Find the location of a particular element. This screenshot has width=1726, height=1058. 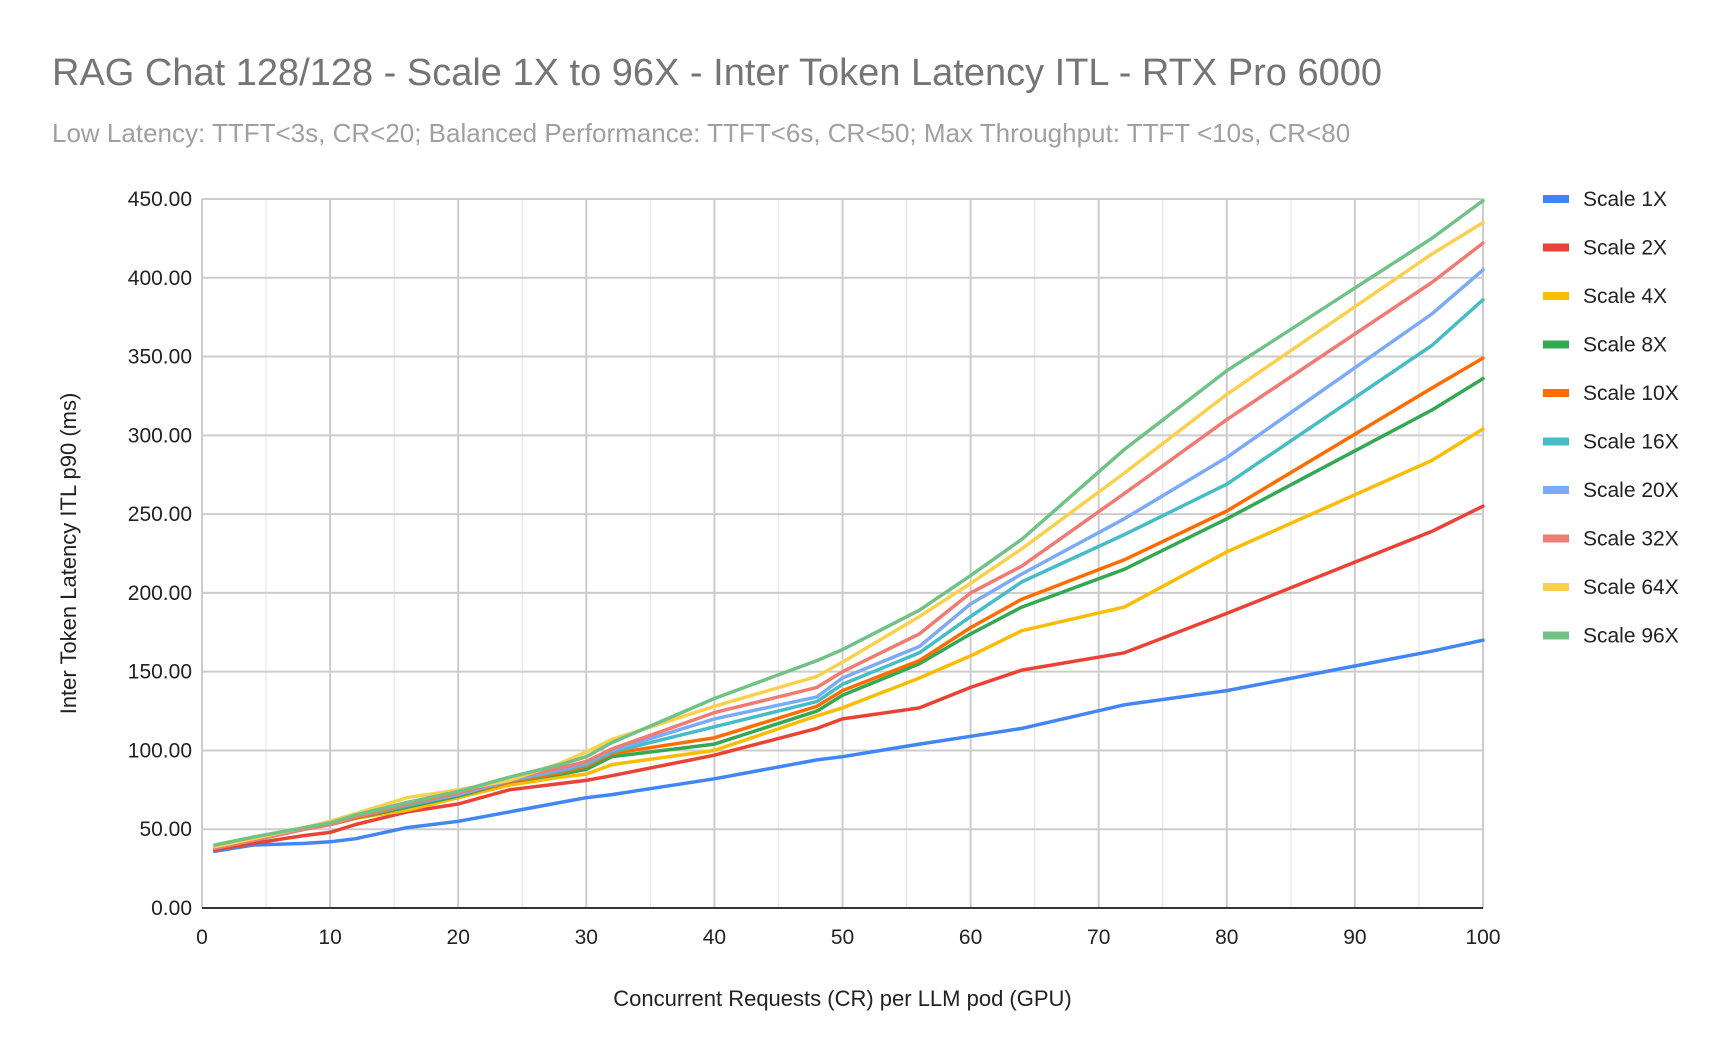

y-tick-label: 350.00 is located at coordinates (160, 357).